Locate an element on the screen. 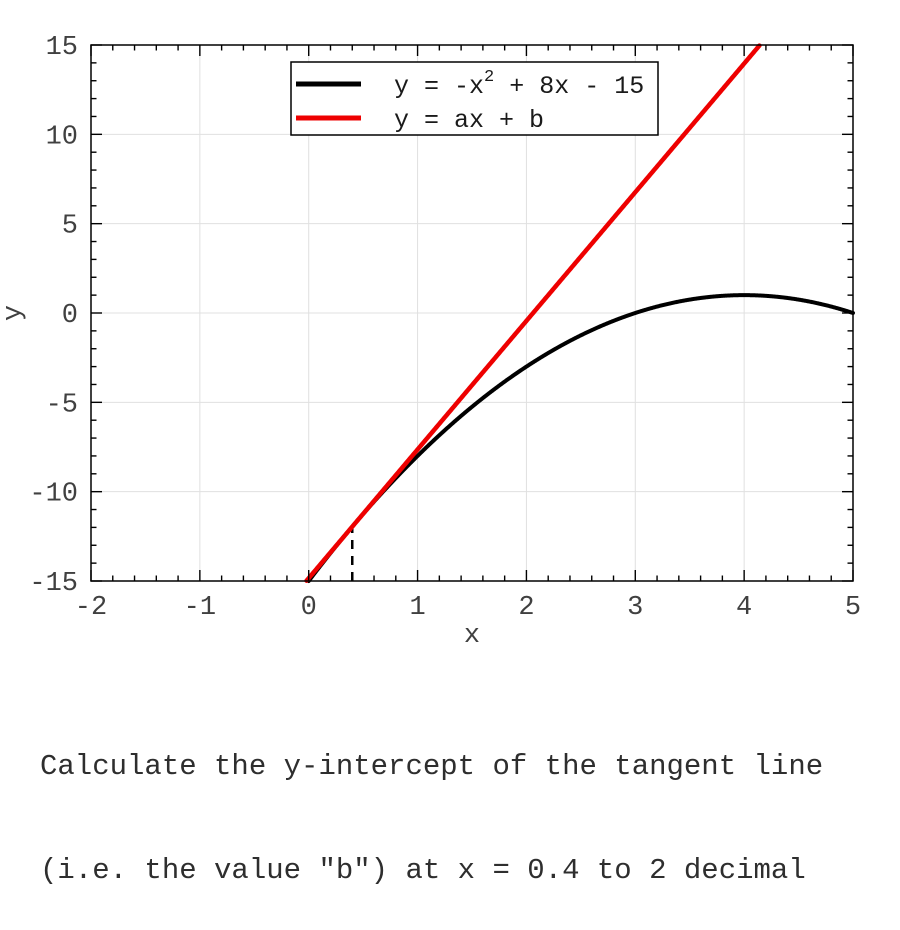  y-tick-label: 5 is located at coordinates (70, 227).